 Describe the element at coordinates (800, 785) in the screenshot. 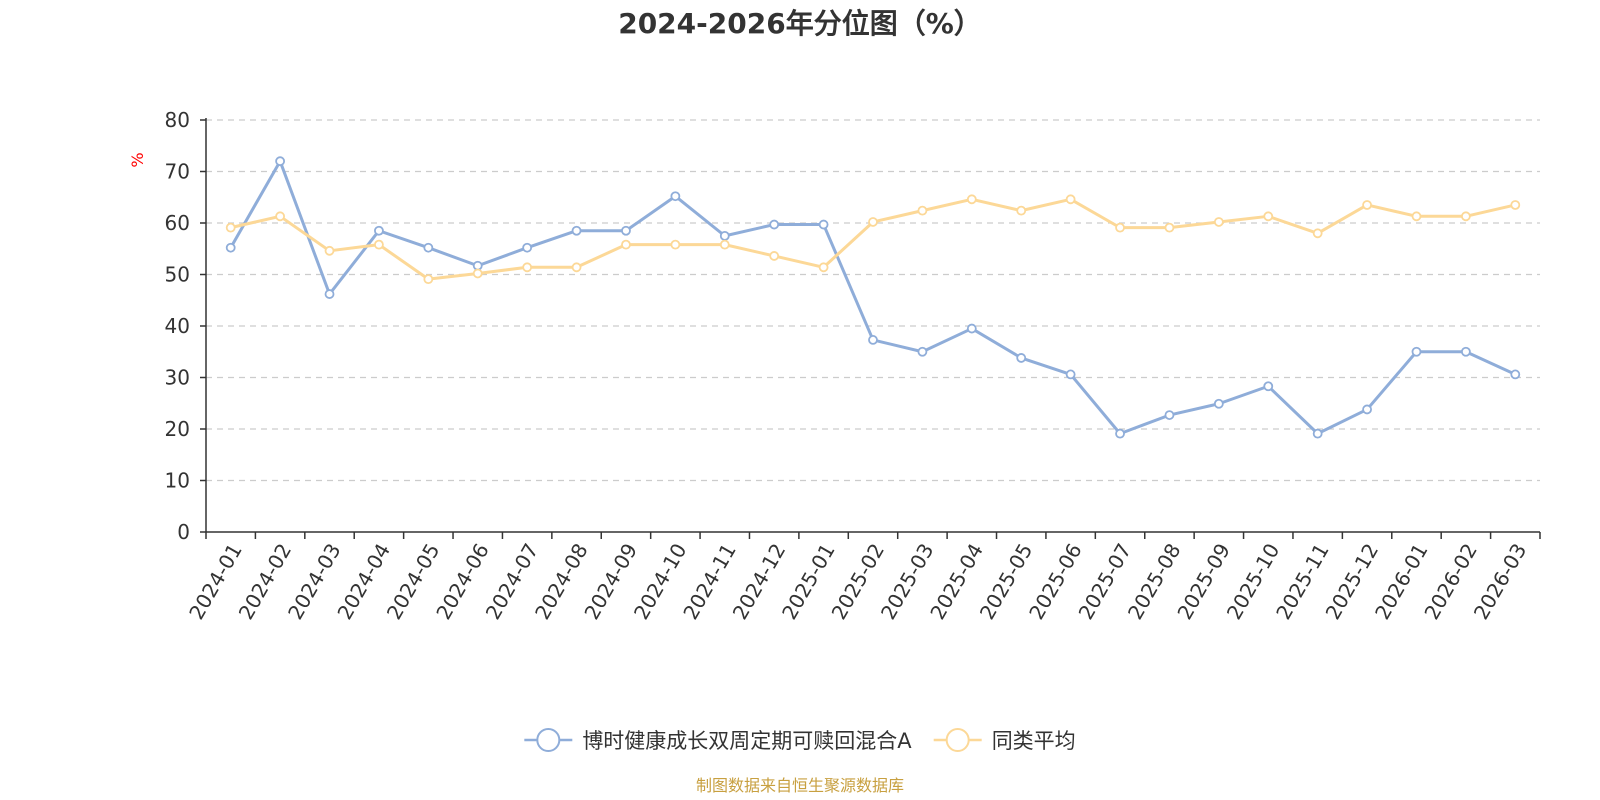

I see `data-source-note: 制图数据来自恒生聚源数据库` at that location.